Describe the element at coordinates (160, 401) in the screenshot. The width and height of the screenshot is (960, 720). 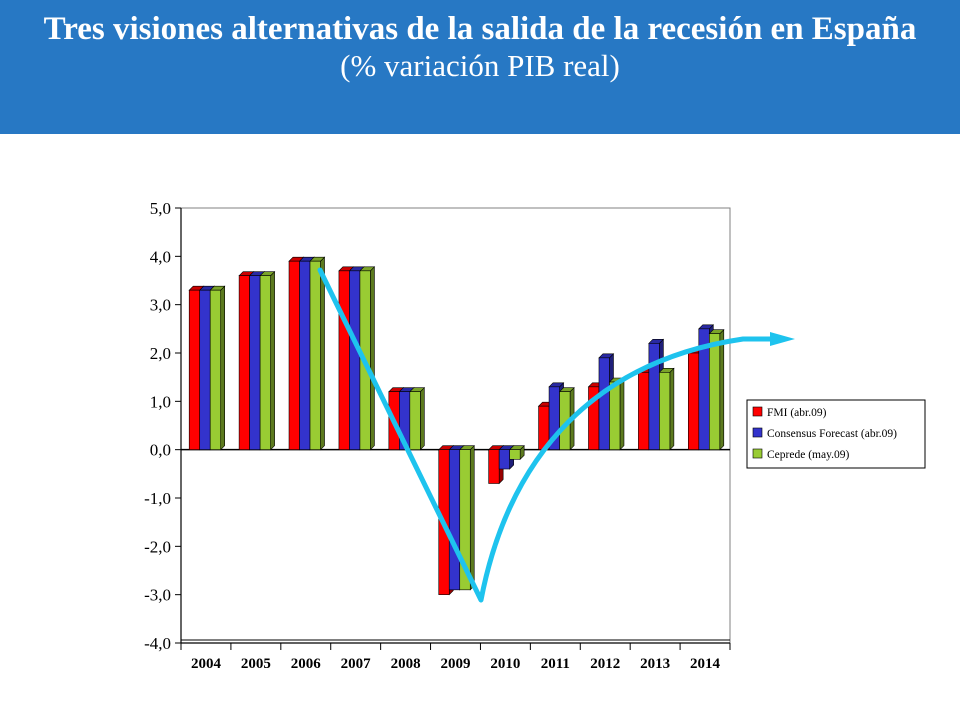
I see `y-tick-label: 1,0` at that location.